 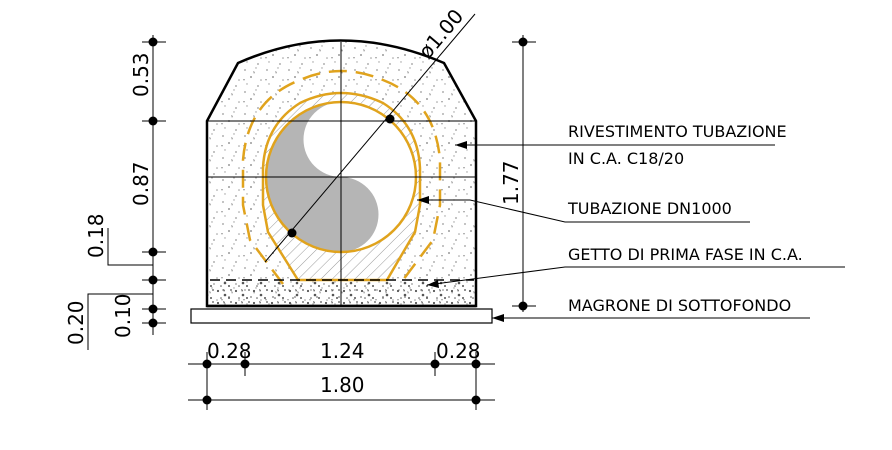 What do you see at coordinates (685, 254) in the screenshot?
I see `label-getto: GETTO DI PRIMA FASE IN C.A.` at bounding box center [685, 254].